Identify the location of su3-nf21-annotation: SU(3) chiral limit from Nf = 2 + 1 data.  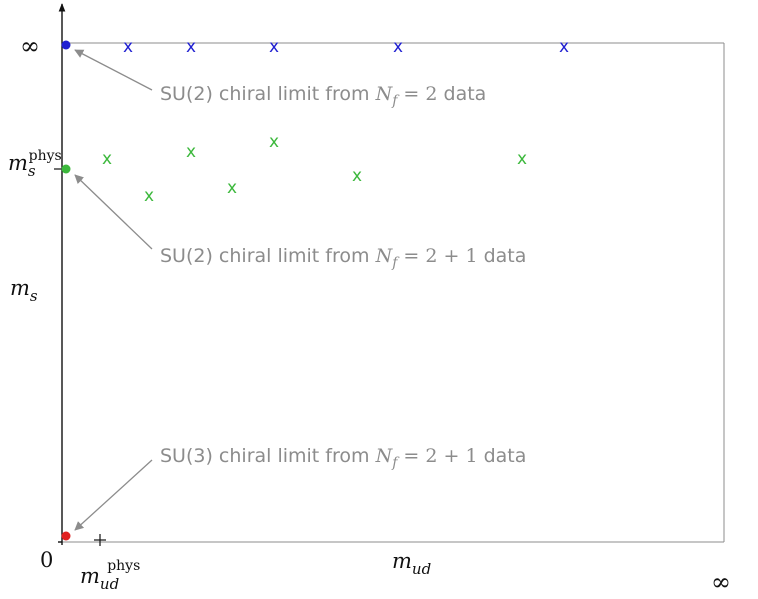
(343, 458).